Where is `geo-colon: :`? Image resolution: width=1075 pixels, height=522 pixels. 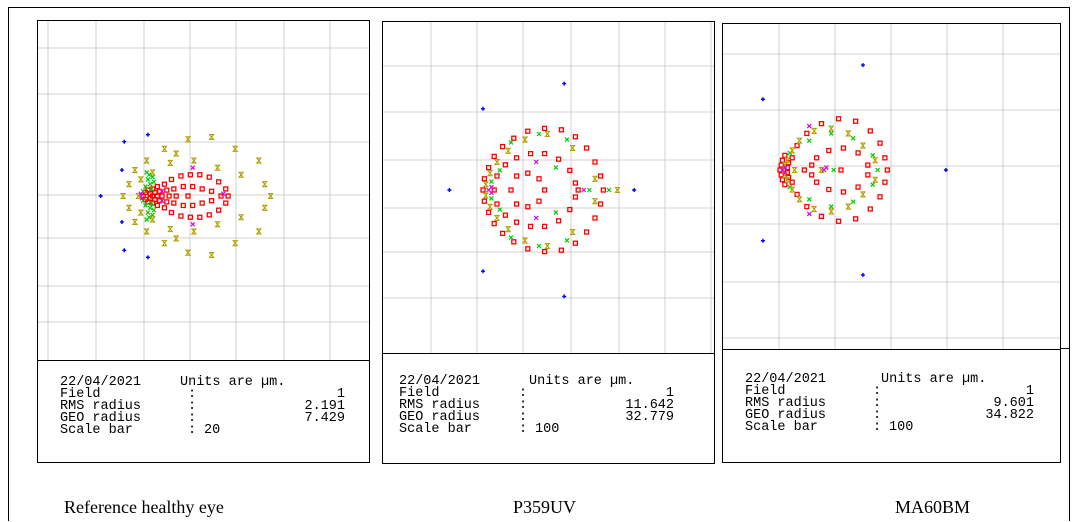 geo-colon: : is located at coordinates (523, 417).